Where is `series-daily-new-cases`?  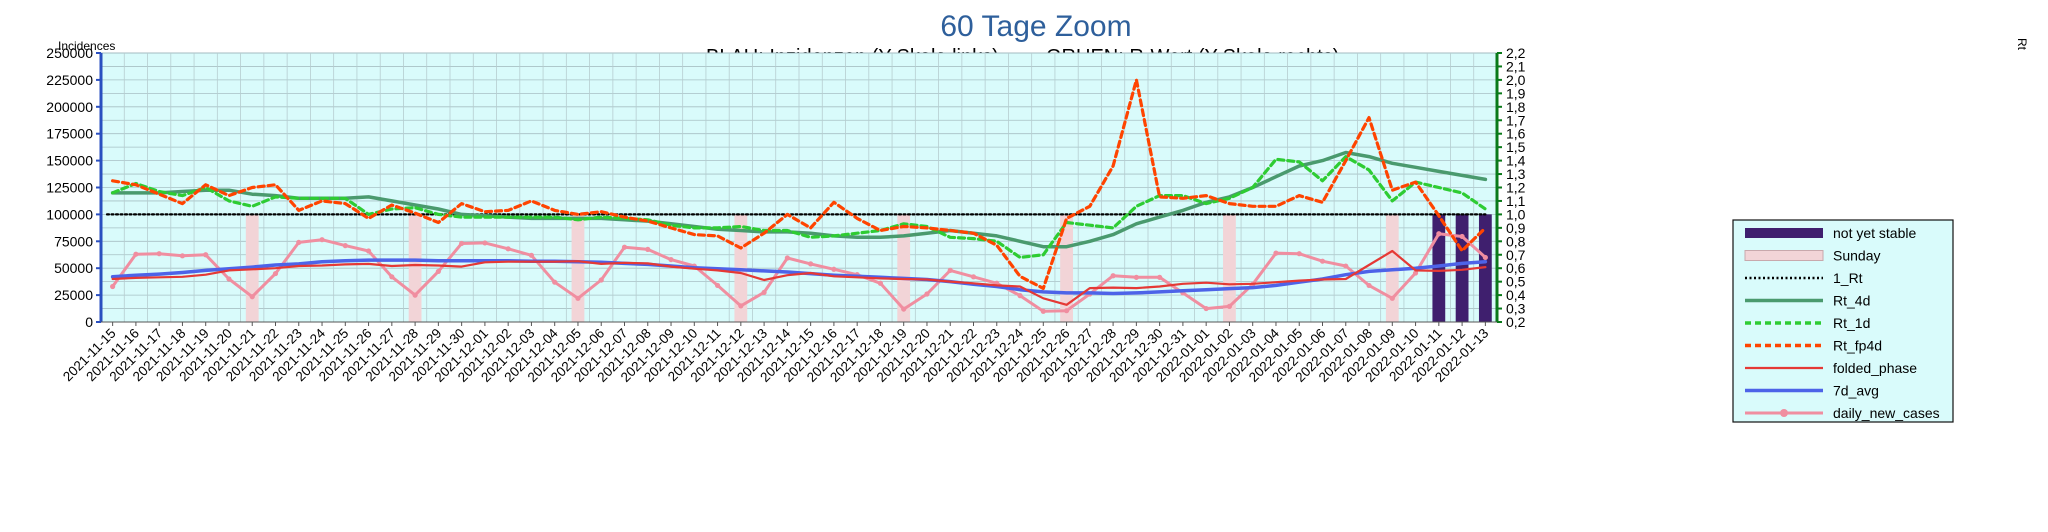 series-daily-new-cases is located at coordinates (799, 272).